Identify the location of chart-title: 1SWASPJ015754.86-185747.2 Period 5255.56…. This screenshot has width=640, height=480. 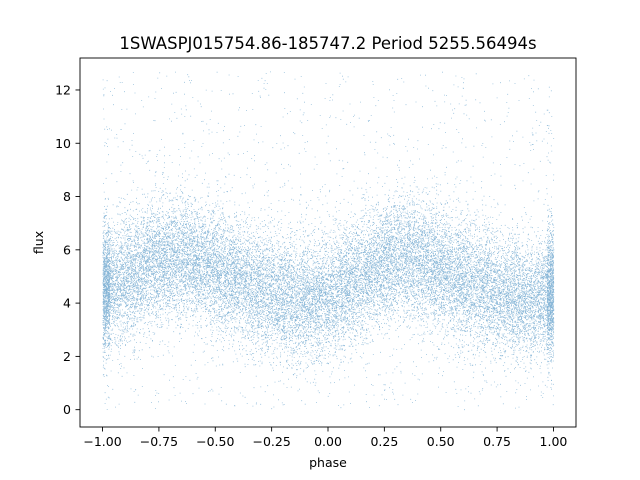
(327, 43).